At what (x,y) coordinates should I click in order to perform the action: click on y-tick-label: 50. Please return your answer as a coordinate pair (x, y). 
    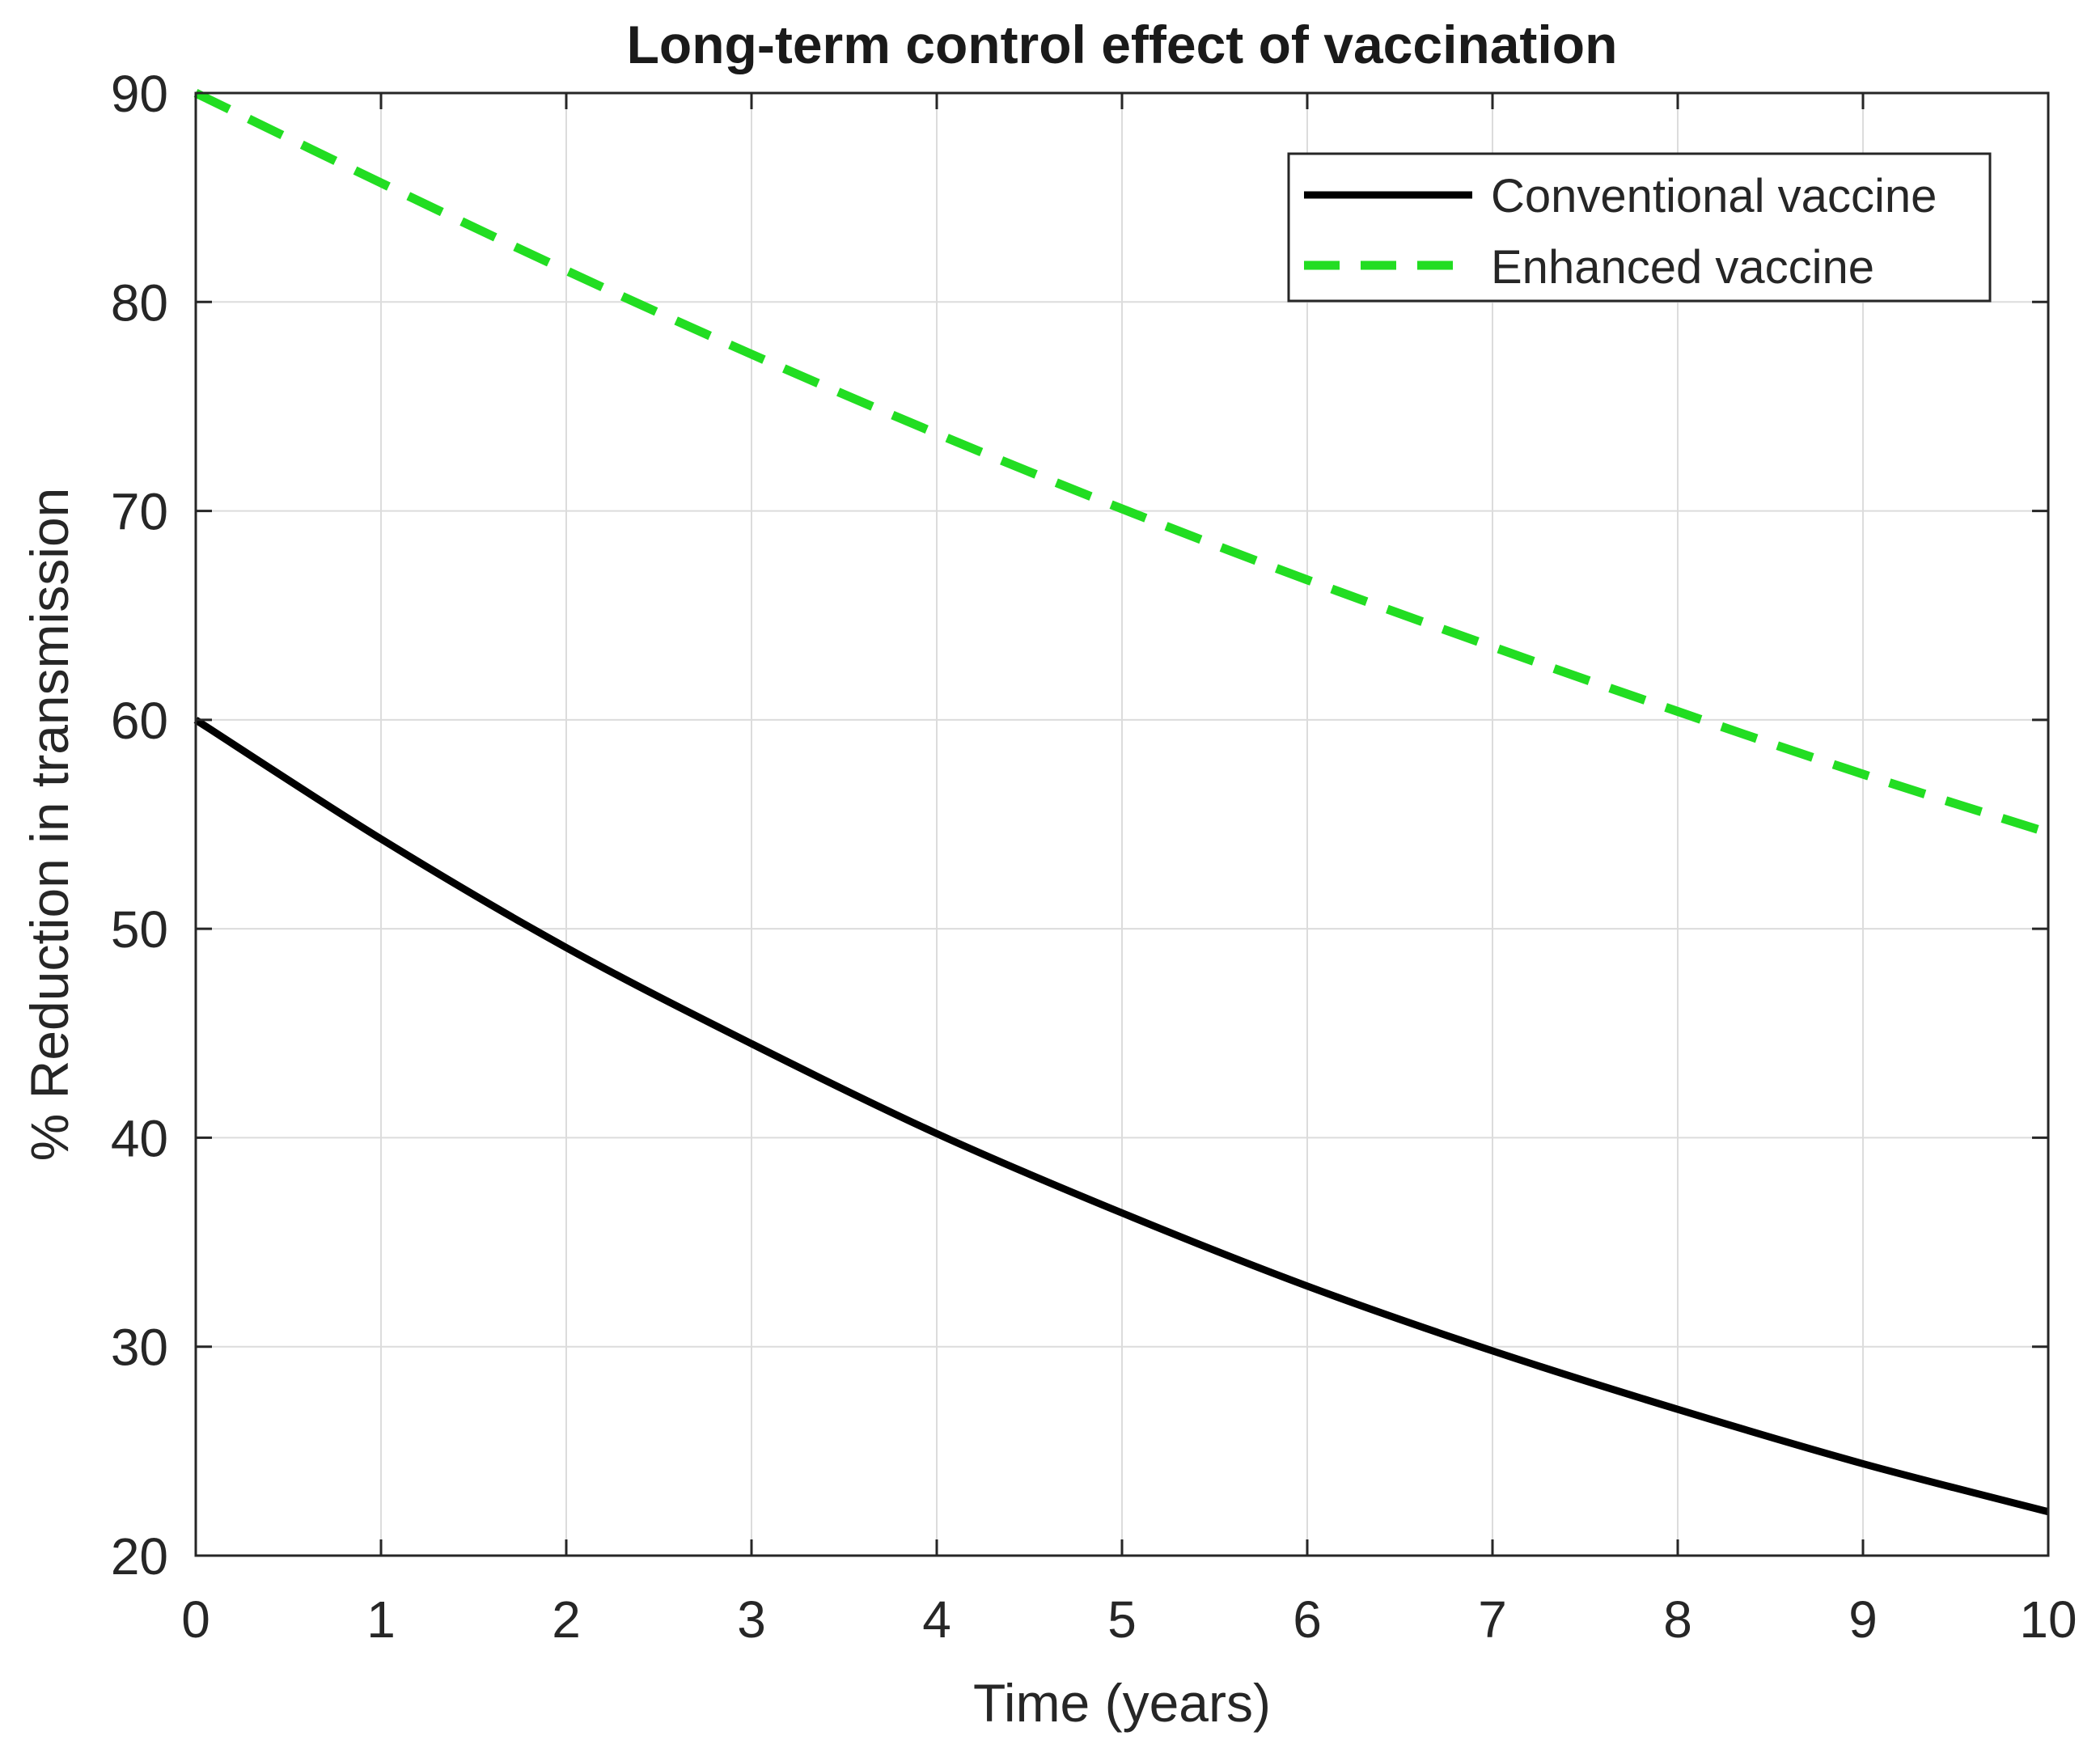
    Looking at the image, I should click on (140, 929).